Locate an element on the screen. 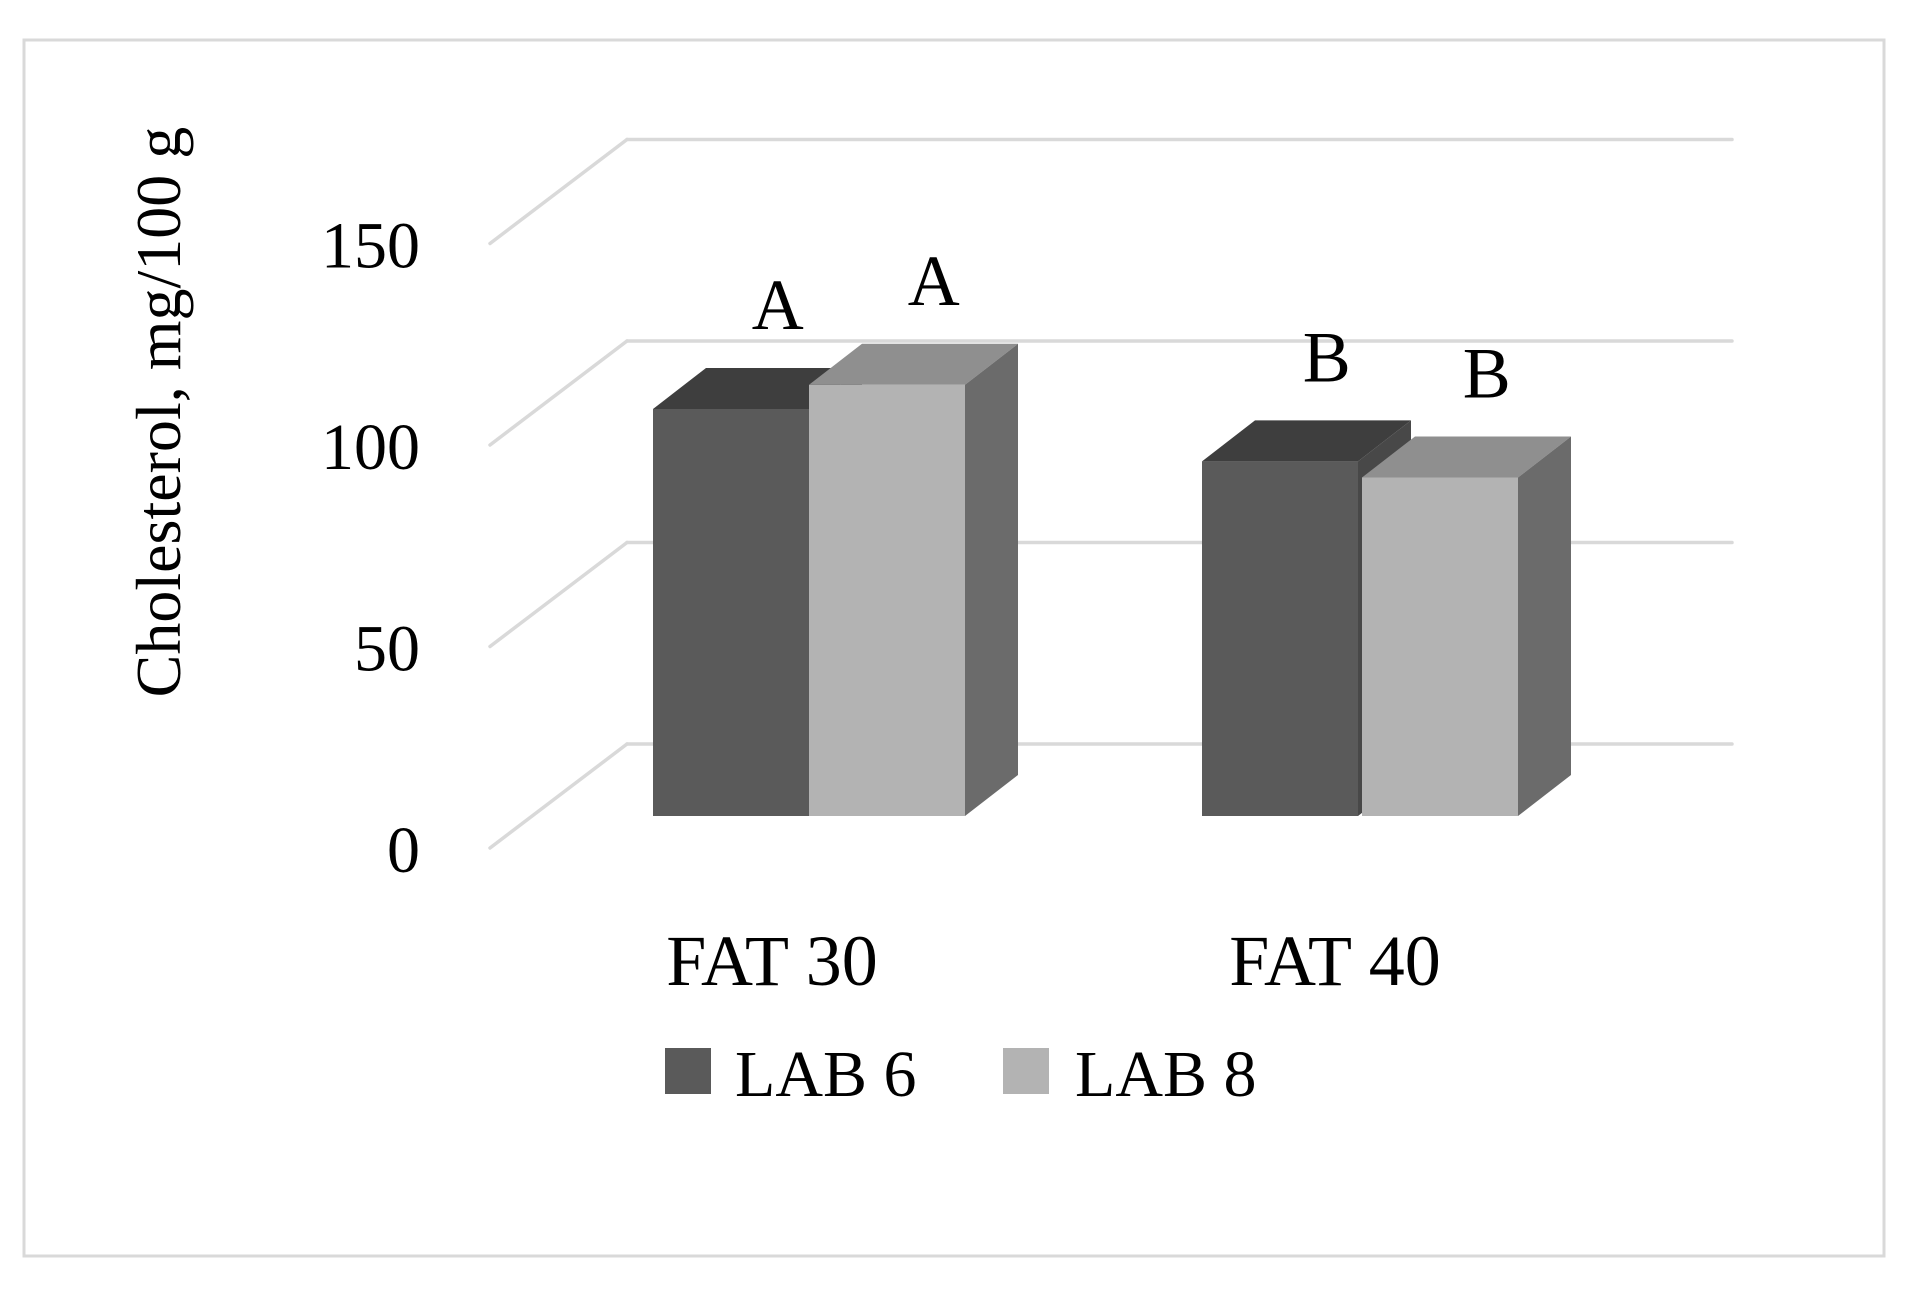  y-tick-label-0: 0 is located at coordinates (403, 850).